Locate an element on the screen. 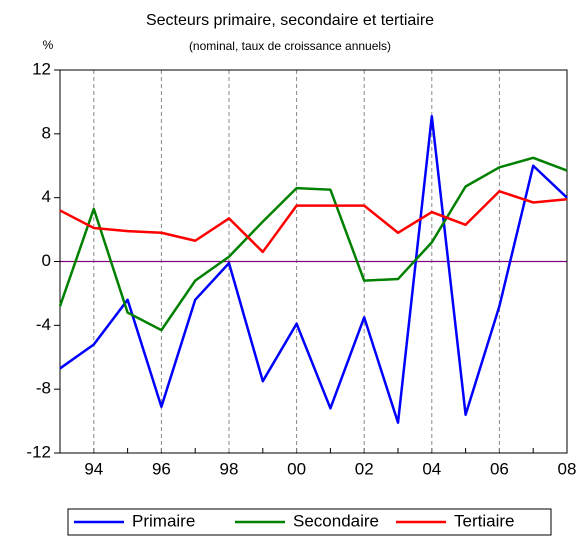  legend-label: Secondaire is located at coordinates (336, 520).